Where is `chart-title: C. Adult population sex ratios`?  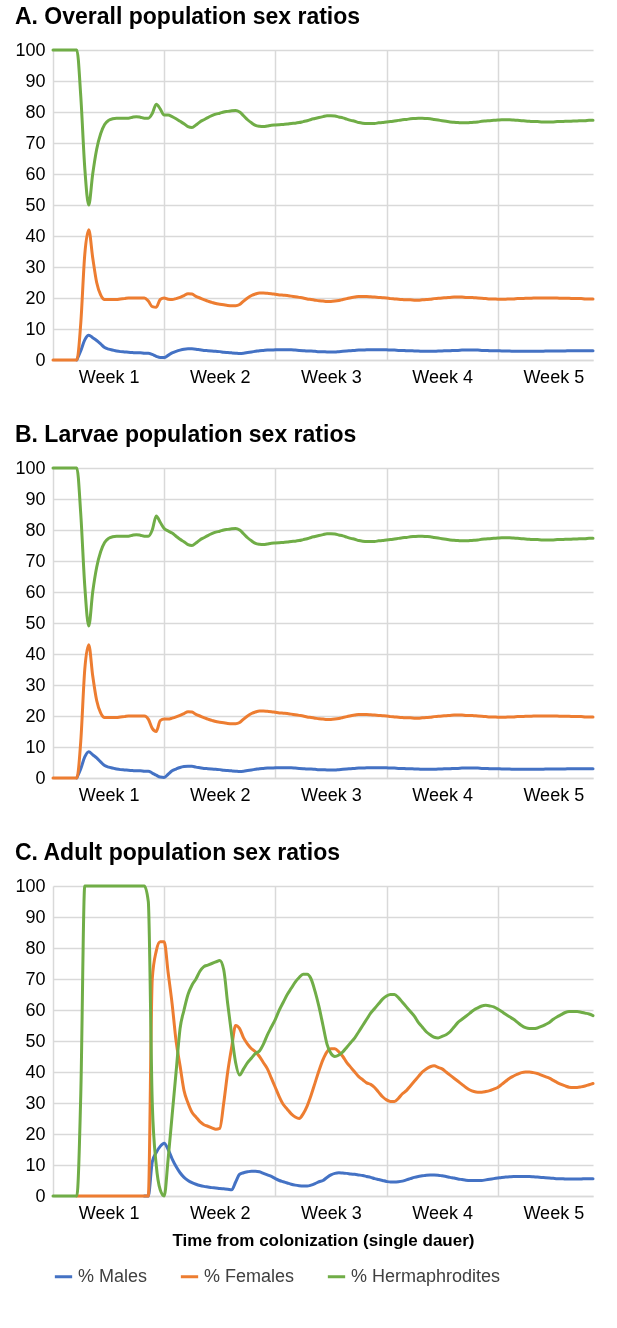 chart-title: C. Adult population sex ratios is located at coordinates (177, 852).